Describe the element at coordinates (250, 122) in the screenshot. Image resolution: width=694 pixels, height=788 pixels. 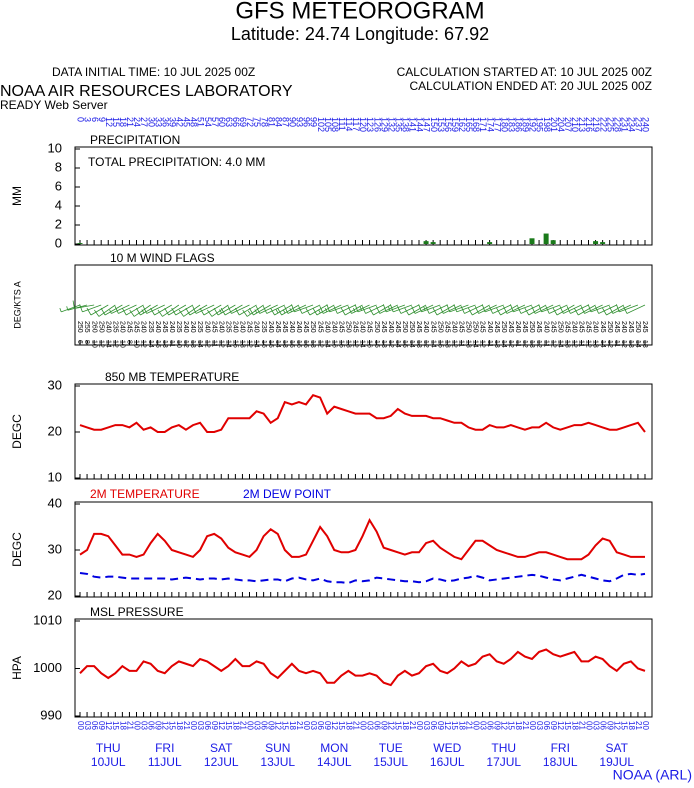
I see `hour-label: 72` at that location.